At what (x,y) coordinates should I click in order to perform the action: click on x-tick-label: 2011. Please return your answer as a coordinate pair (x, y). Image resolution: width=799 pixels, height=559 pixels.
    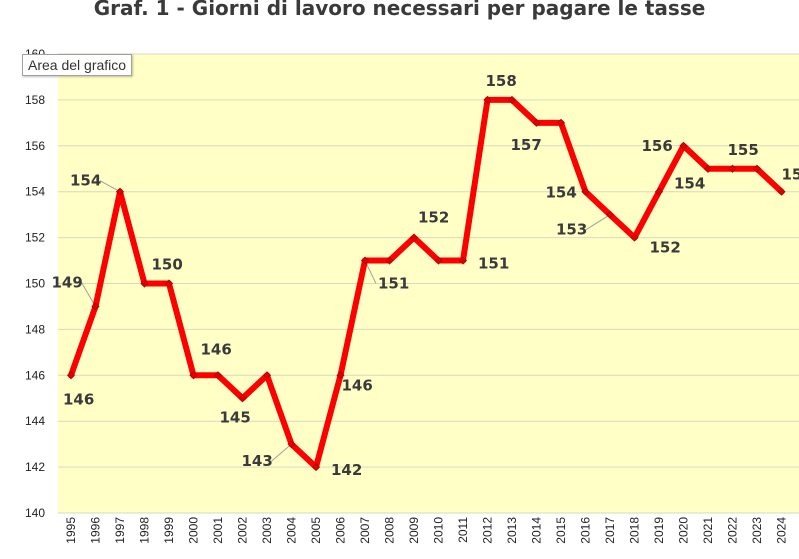
    Looking at the image, I should click on (463, 530).